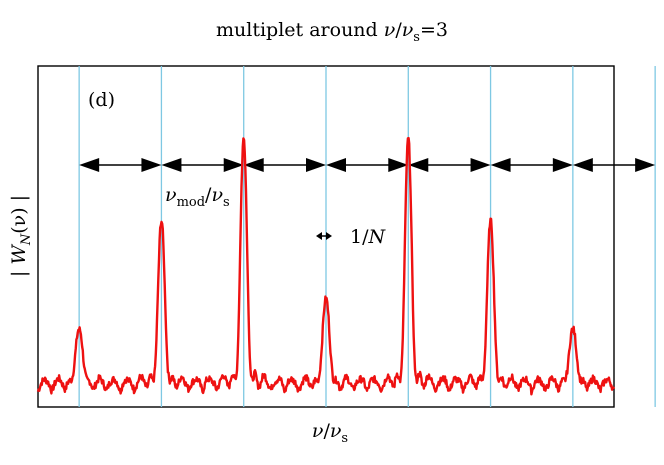 Image resolution: width=664 pixels, height=465 pixels. Describe the element at coordinates (197, 197) in the screenshot. I see `spacing-annotation: νmod/νs` at that location.